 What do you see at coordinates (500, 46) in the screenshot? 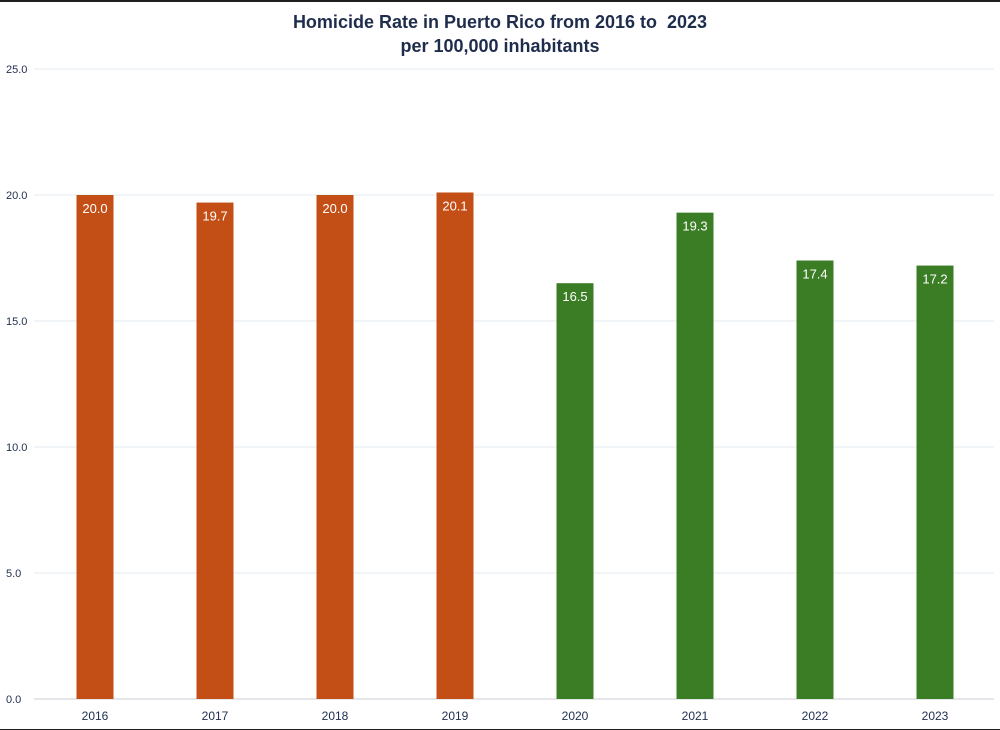
I see `chart-subtitle: per 100,000 inhabitants` at bounding box center [500, 46].